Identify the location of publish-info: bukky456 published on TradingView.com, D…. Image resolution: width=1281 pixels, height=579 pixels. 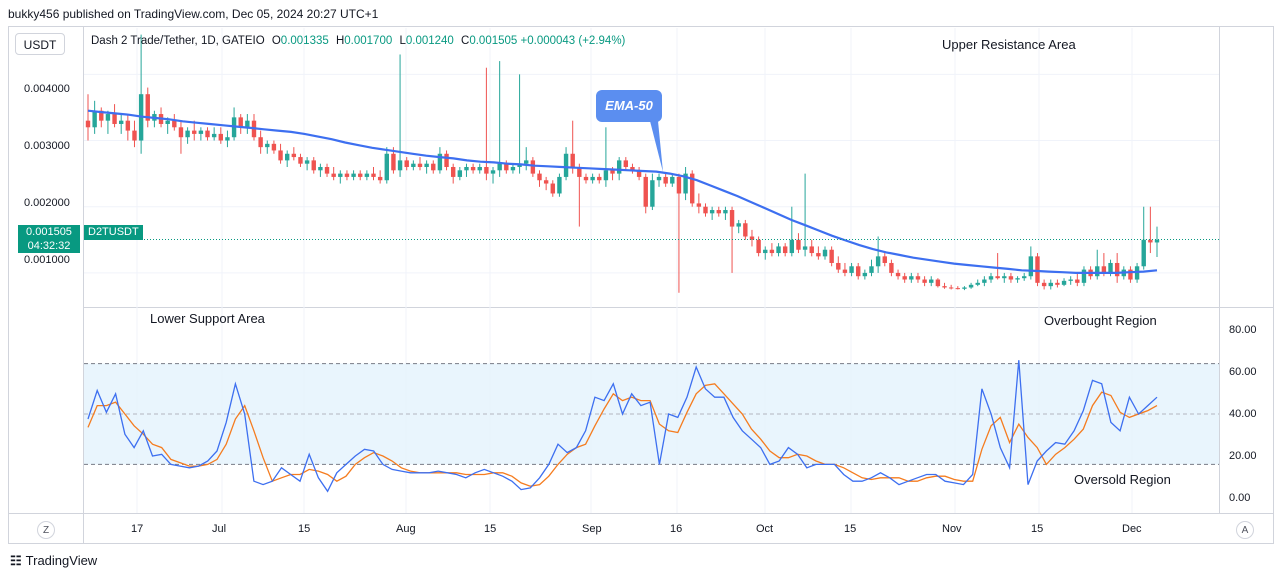
(193, 14).